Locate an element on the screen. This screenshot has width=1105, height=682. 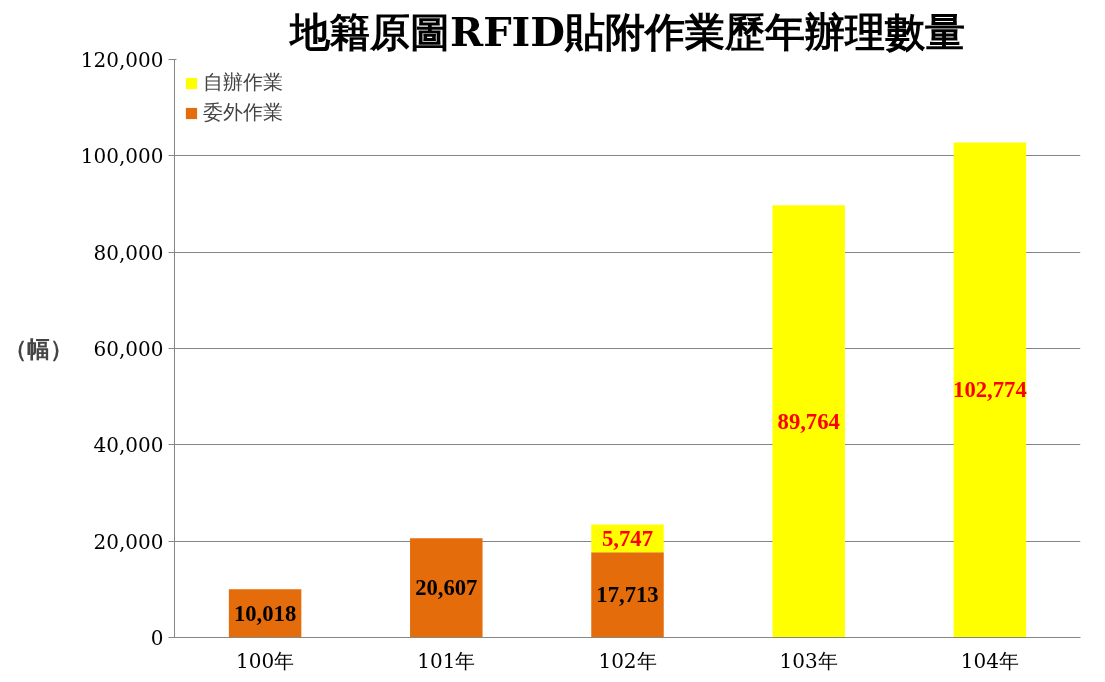
legend-label: 委外作業 is located at coordinates (243, 112).